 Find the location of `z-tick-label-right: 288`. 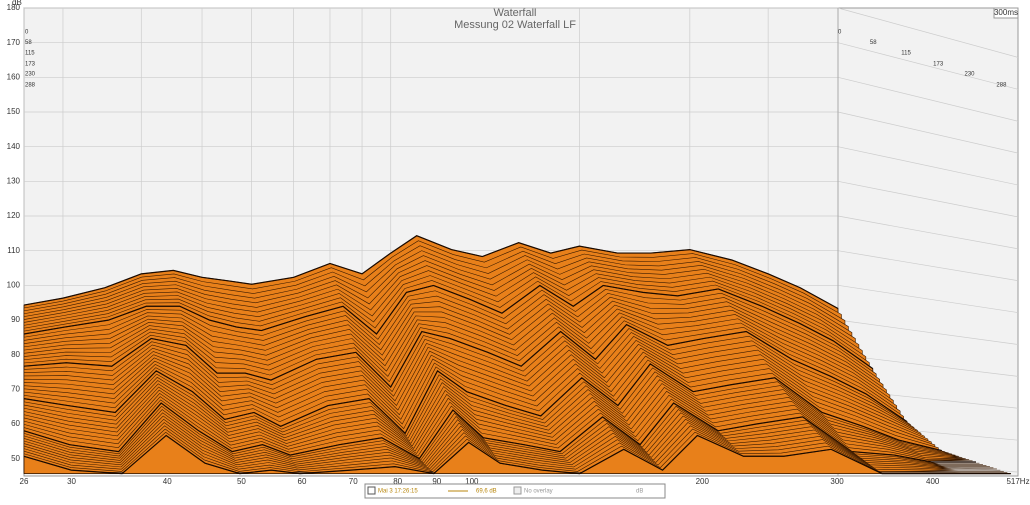

z-tick-label-right: 288 is located at coordinates (1001, 85).